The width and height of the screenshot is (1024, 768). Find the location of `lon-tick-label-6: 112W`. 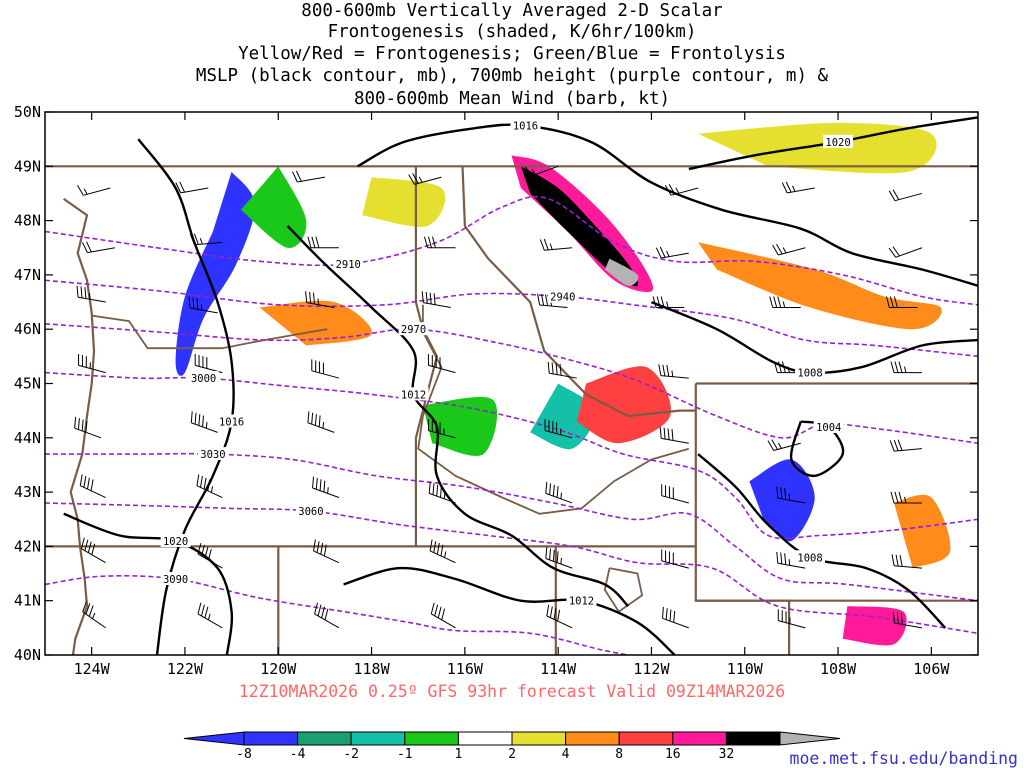

lon-tick-label-6: 112W is located at coordinates (651, 669).